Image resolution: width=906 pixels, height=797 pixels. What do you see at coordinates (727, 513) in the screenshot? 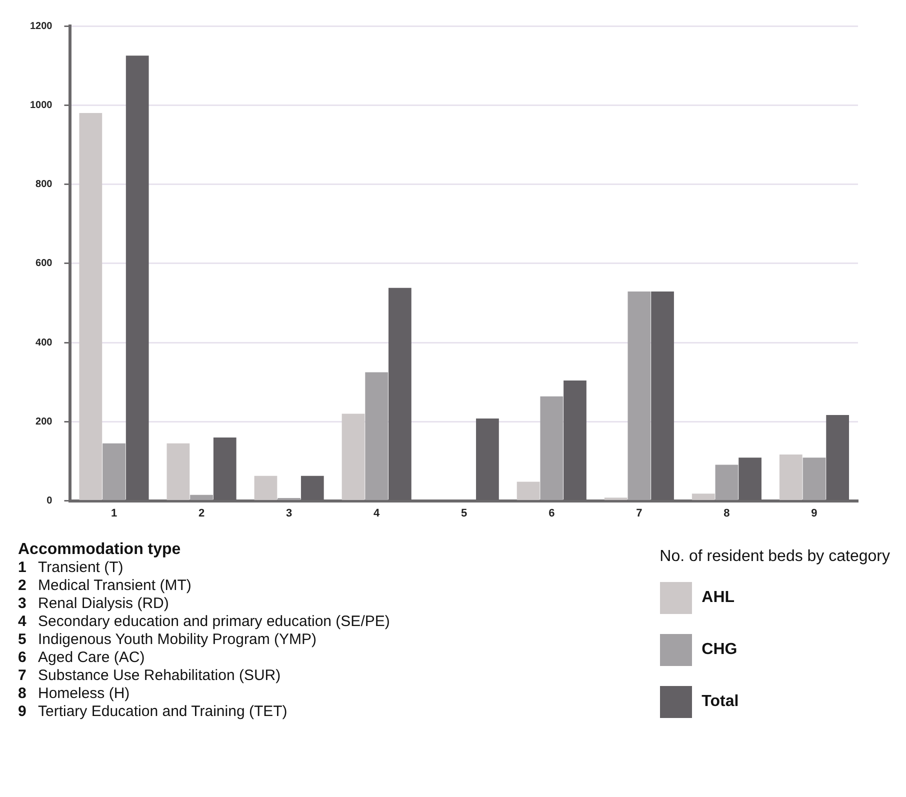
I see `x-tick-label: 8` at bounding box center [727, 513].